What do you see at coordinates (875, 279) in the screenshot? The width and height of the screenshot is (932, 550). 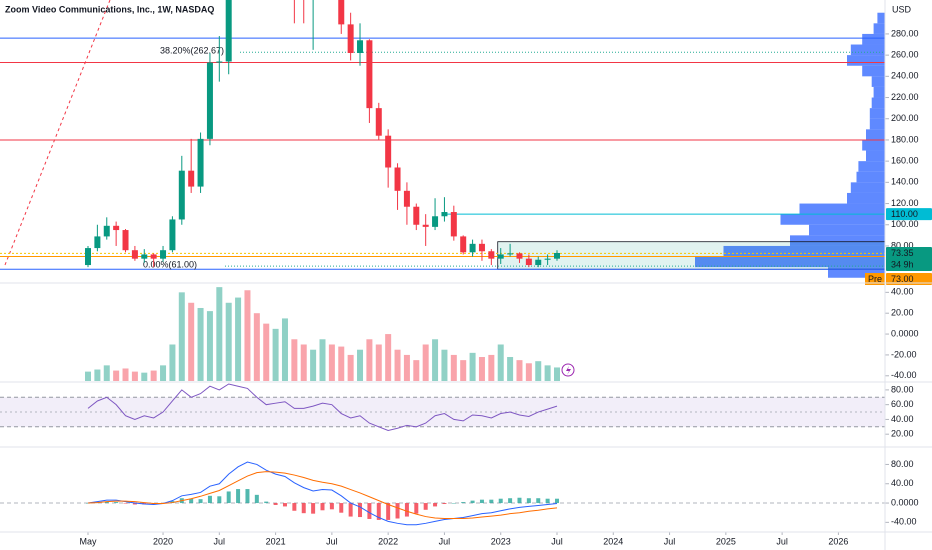 I see `price-tag-prefix: Pre` at bounding box center [875, 279].